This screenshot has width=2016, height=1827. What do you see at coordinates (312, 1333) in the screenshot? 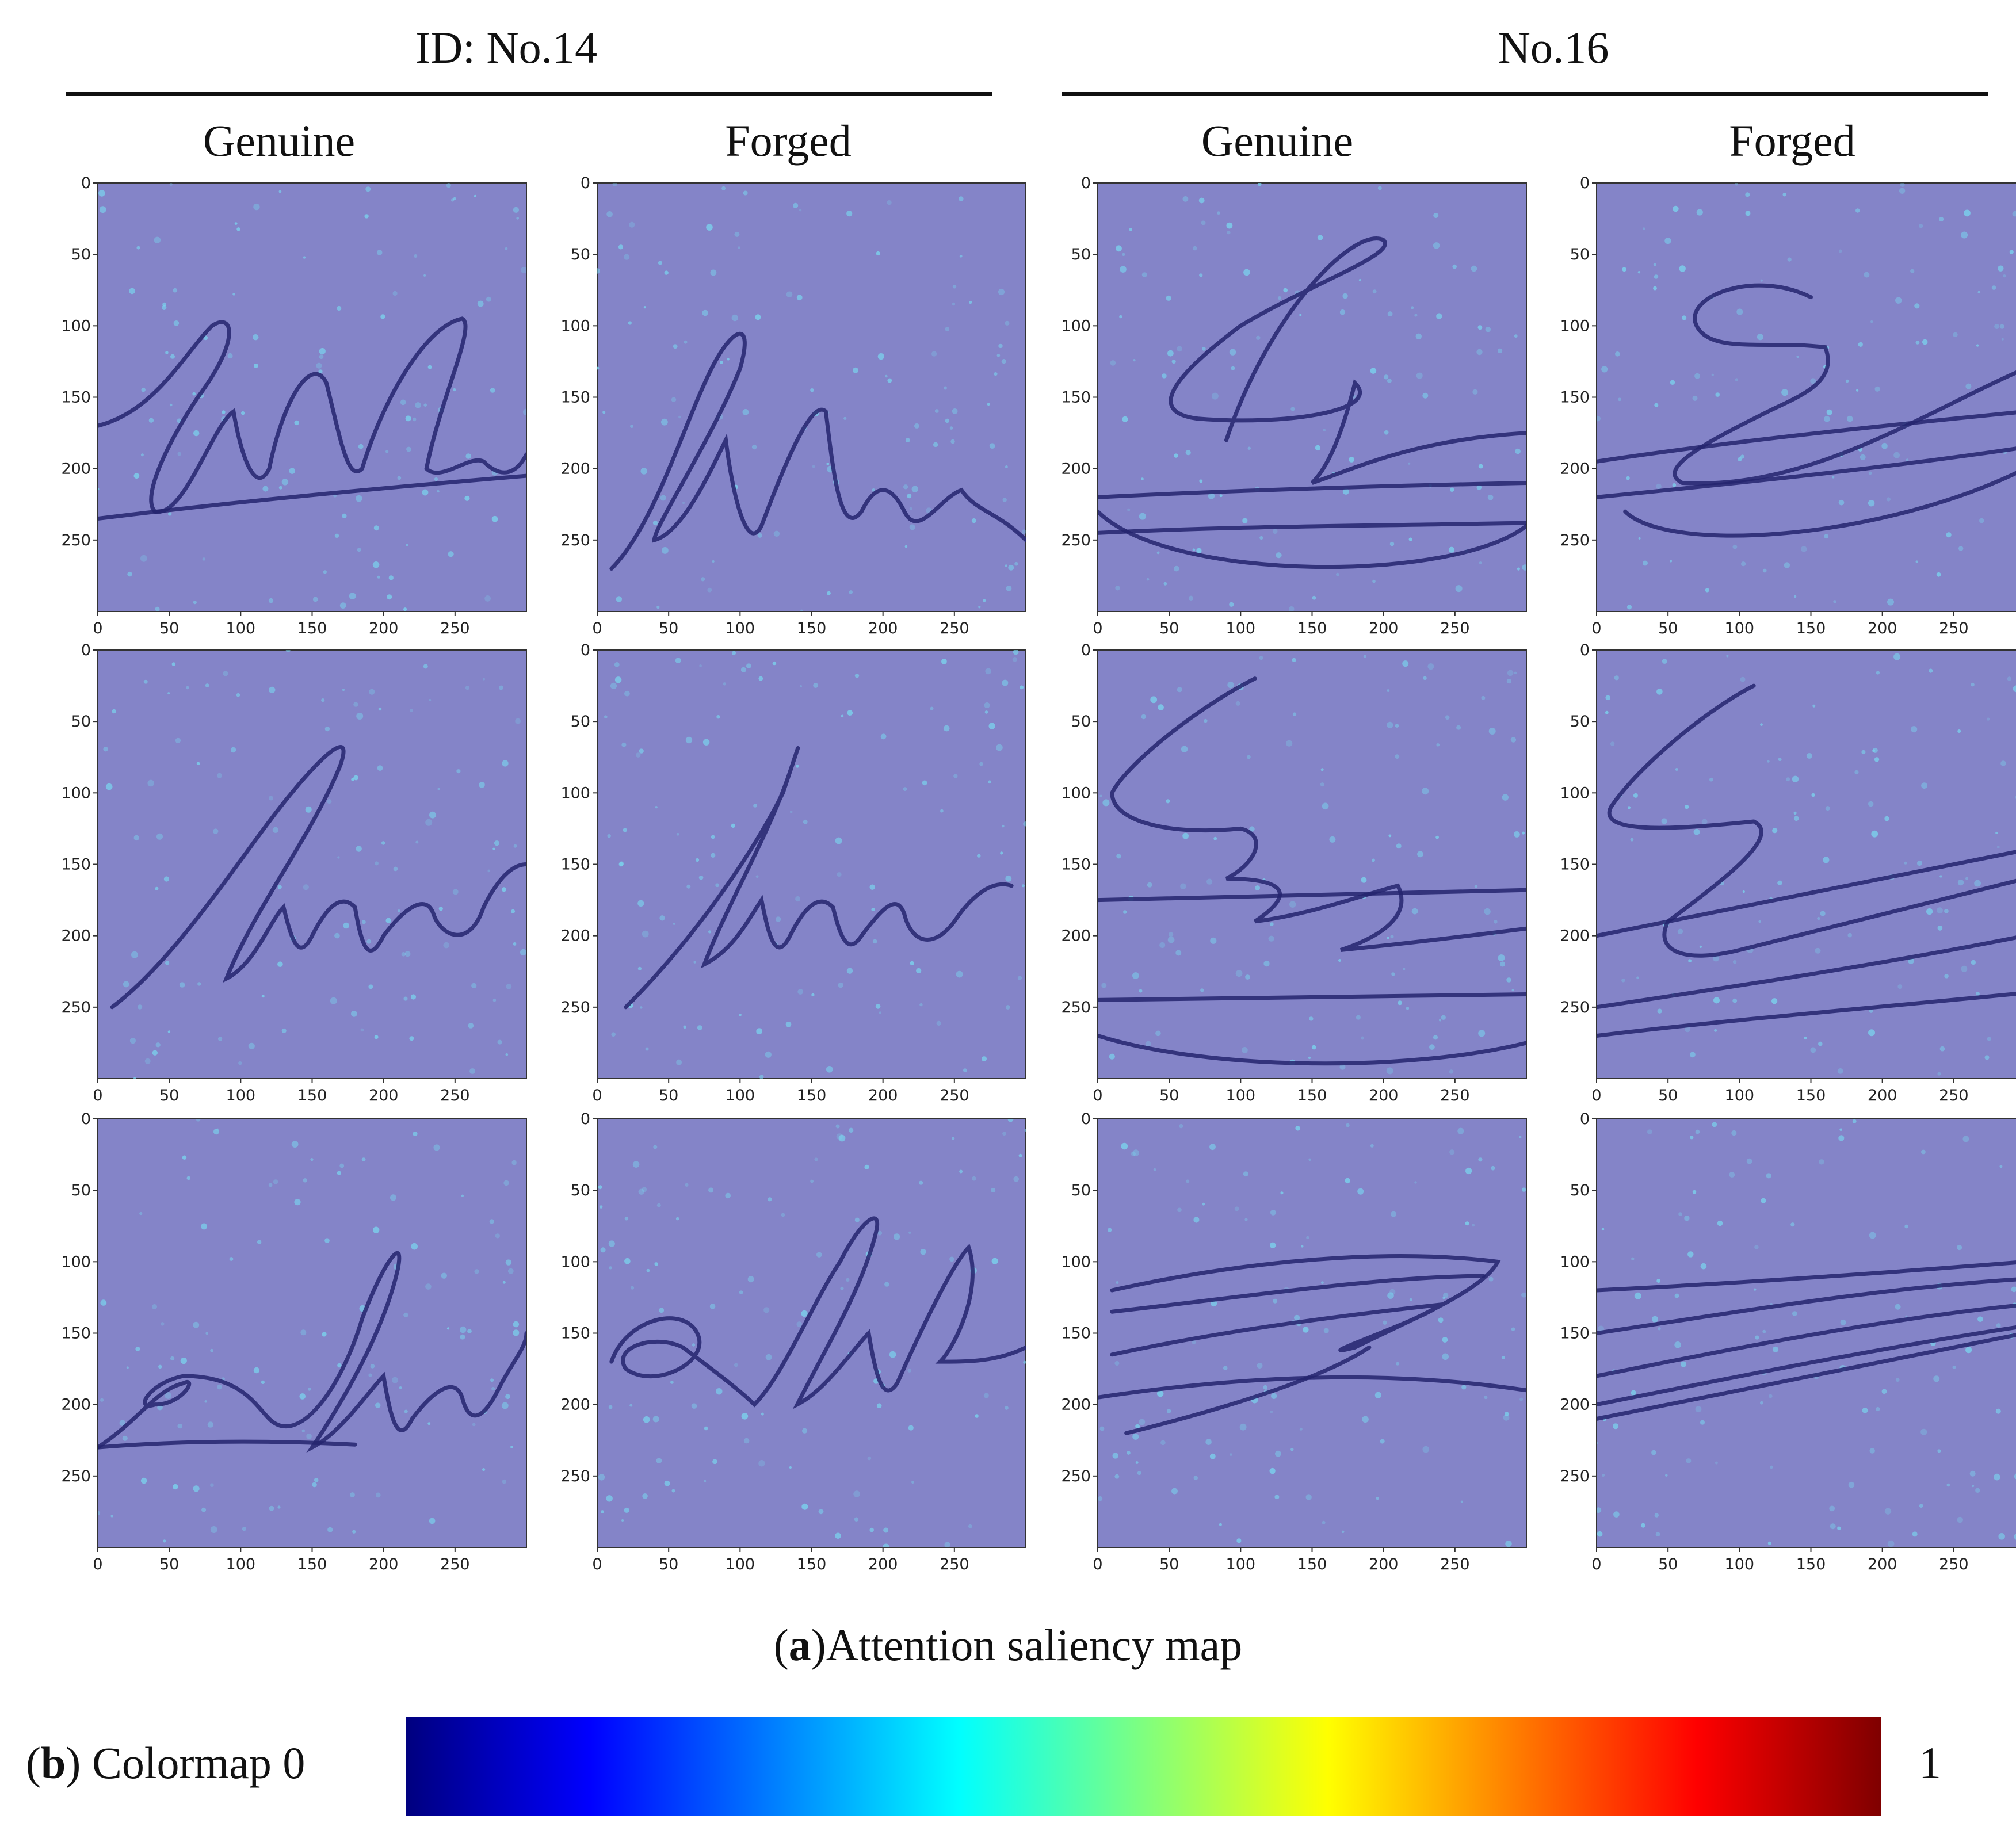
I see `saliency-map-background` at bounding box center [312, 1333].